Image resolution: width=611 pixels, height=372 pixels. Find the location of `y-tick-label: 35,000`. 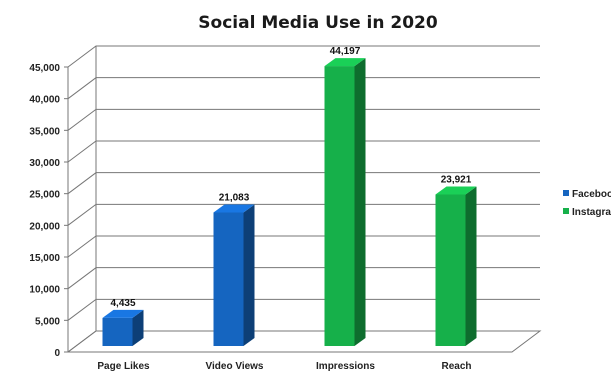

y-tick-label: 35,000 is located at coordinates (44, 131).